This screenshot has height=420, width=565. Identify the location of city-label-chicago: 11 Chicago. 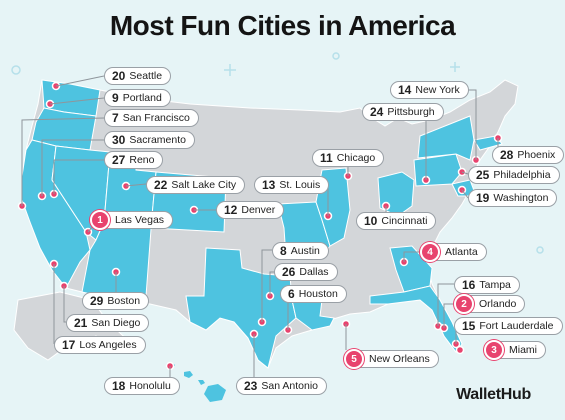
(348, 158).